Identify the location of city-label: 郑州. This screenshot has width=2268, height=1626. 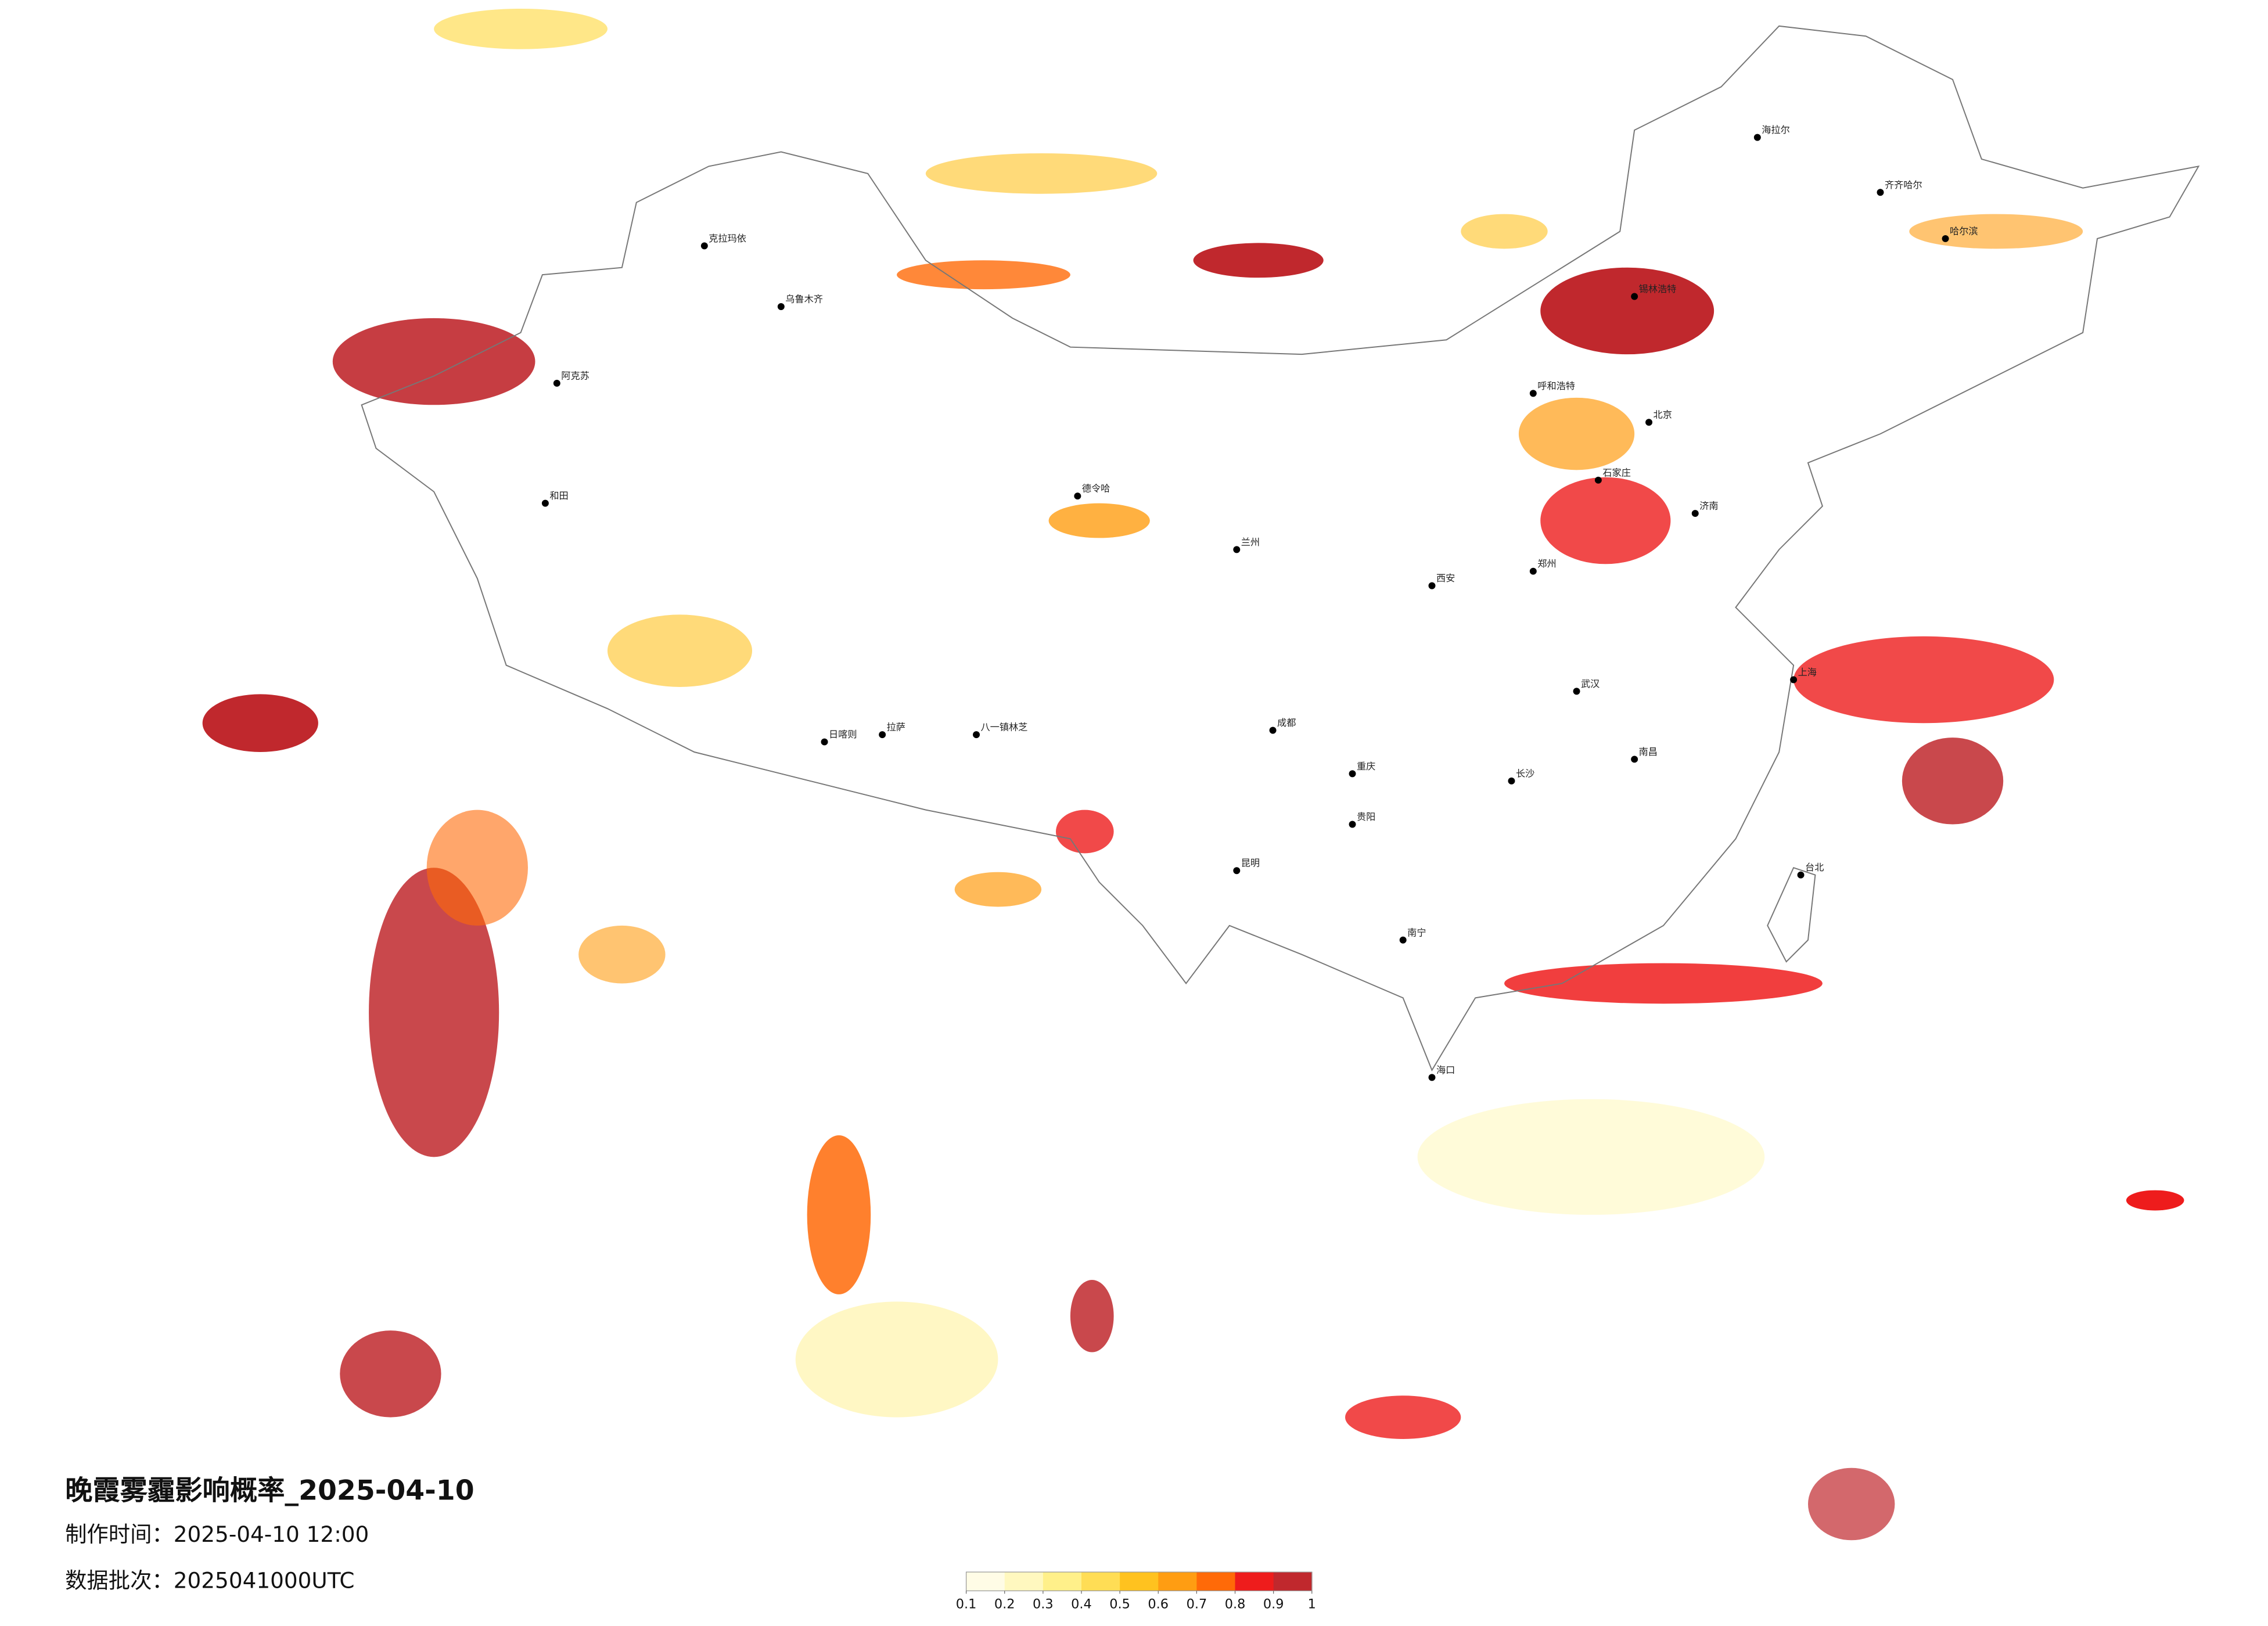
(1546, 563).